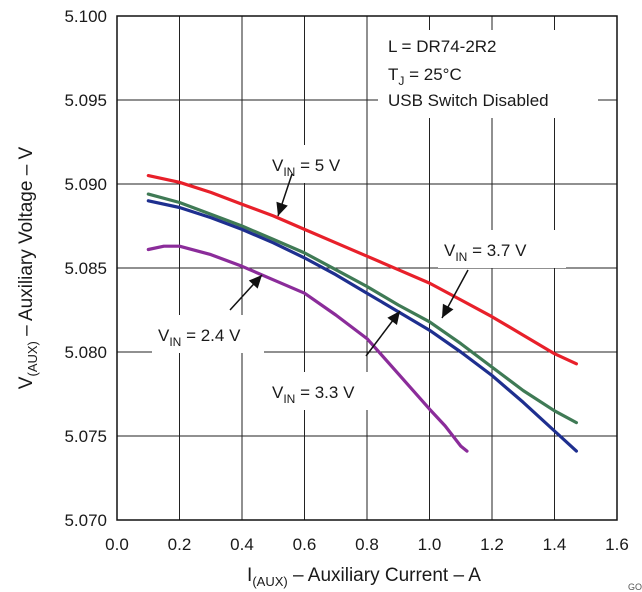 The width and height of the screenshot is (642, 592). I want to click on x-tick-label: 1.4, so click(555, 544).